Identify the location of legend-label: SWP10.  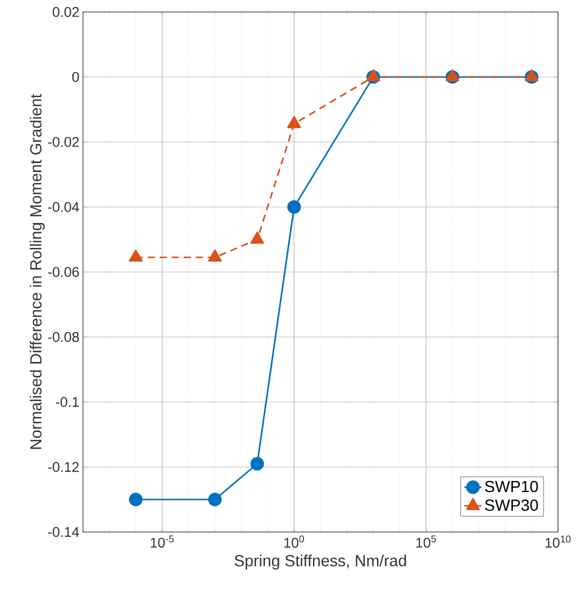
(511, 486).